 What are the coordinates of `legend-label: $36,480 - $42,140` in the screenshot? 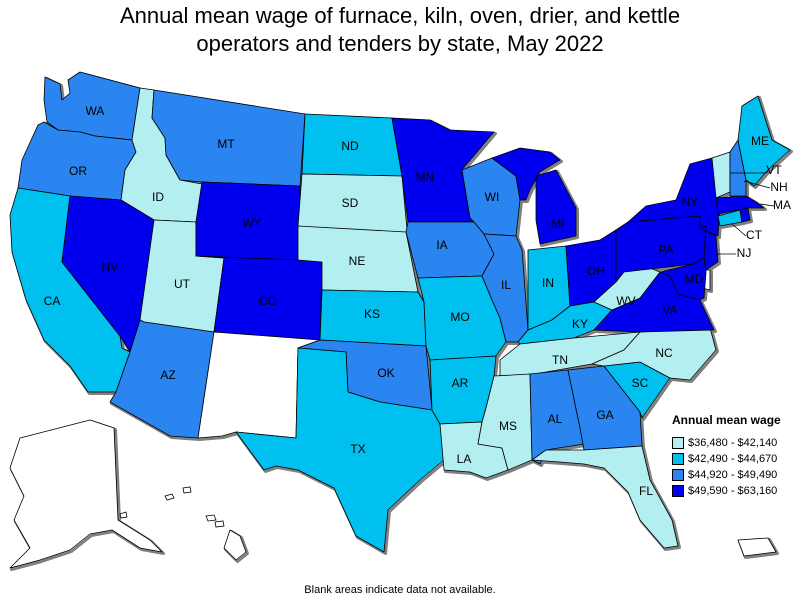 It's located at (733, 443).